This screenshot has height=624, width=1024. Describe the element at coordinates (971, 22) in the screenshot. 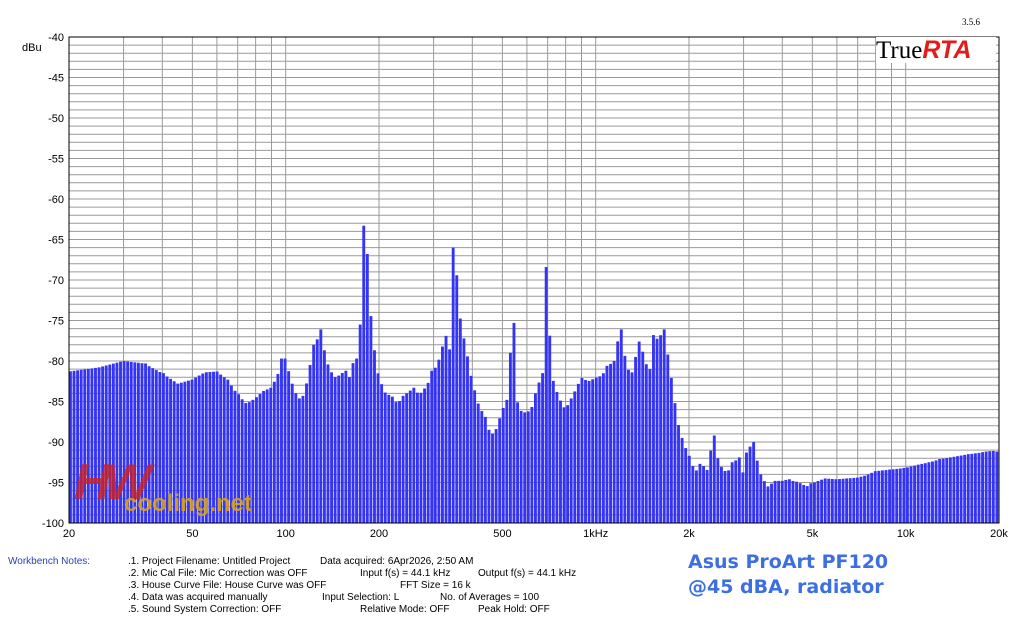

I see `version-label: 3.5.6` at that location.